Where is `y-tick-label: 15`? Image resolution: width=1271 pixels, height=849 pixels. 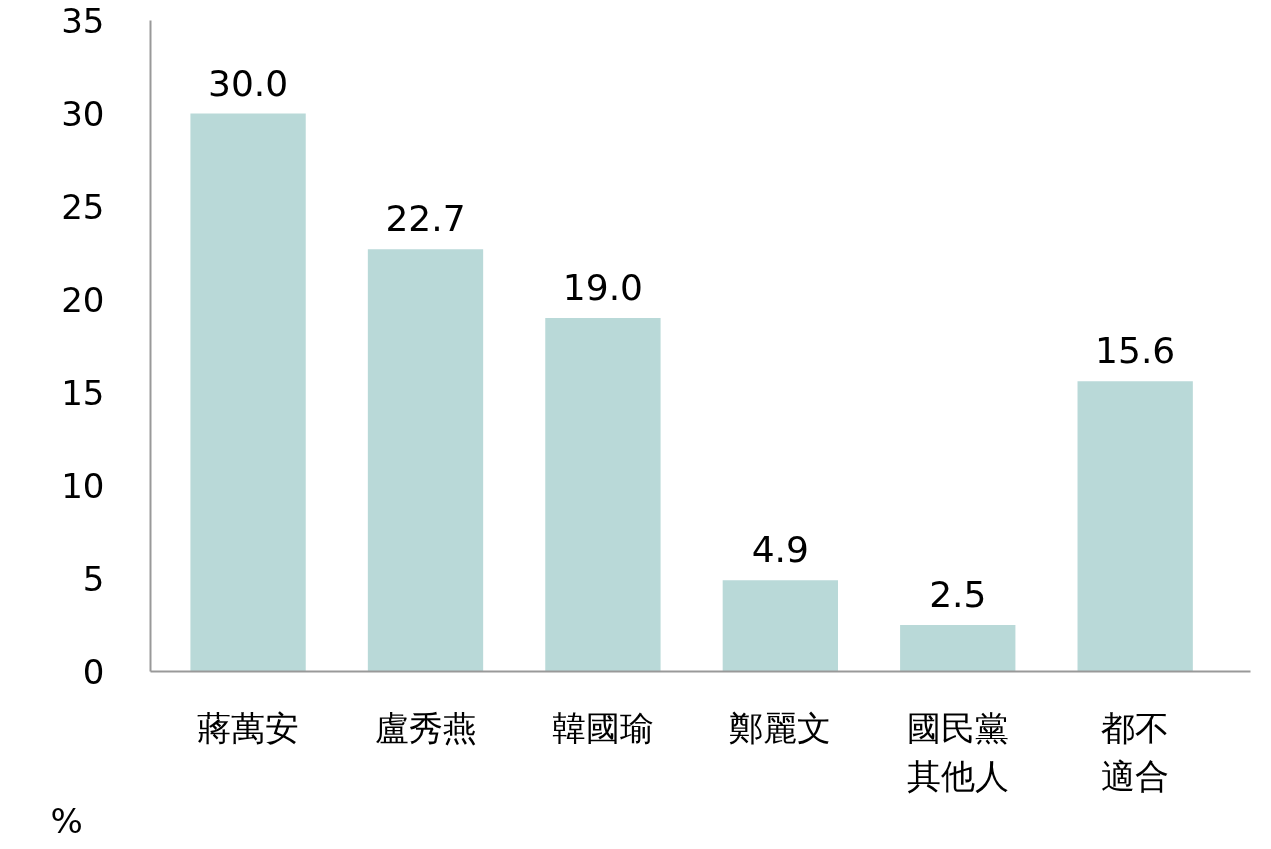
y-tick-label: 15 is located at coordinates (83, 393).